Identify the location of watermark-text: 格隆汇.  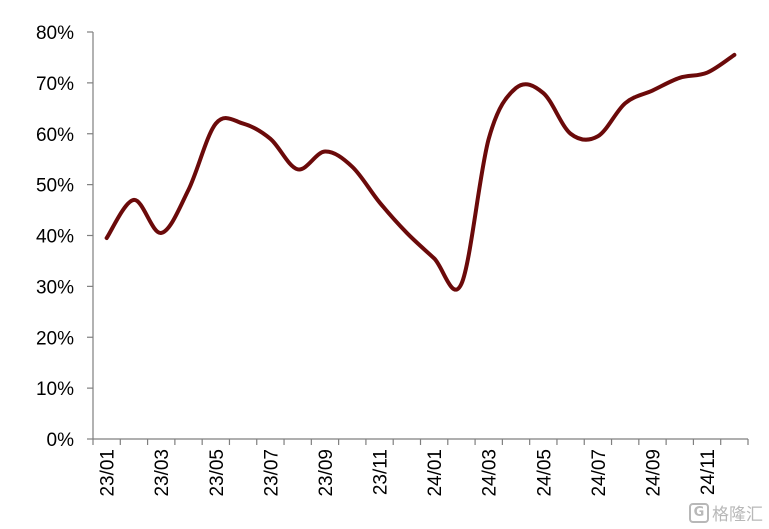
(737, 515).